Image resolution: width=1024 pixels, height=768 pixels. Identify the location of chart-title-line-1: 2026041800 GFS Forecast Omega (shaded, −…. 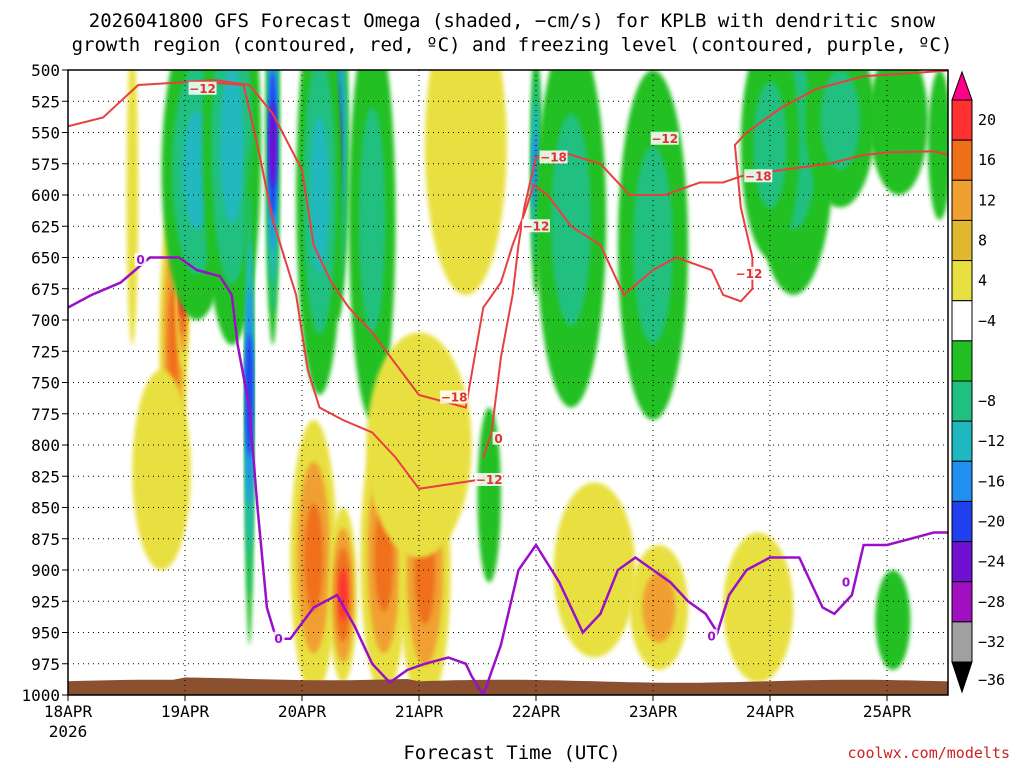
(512, 21).